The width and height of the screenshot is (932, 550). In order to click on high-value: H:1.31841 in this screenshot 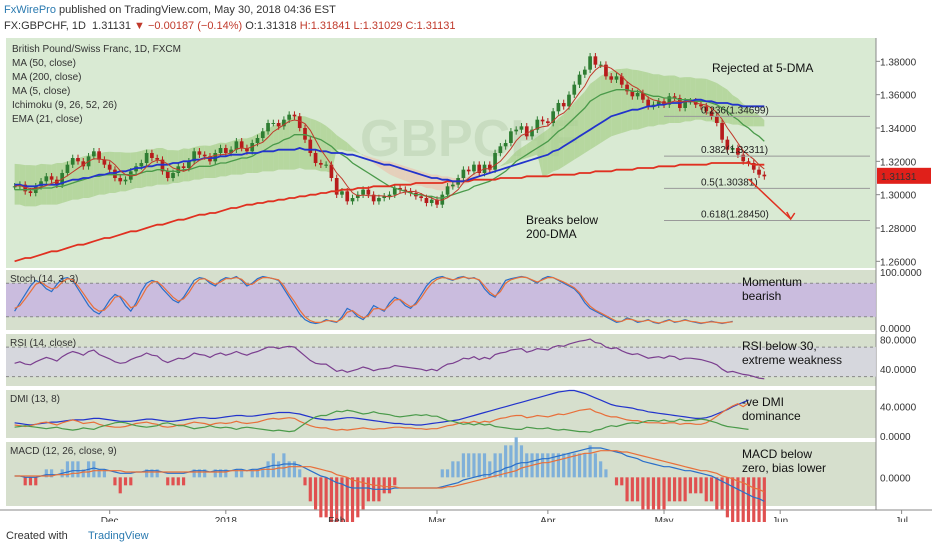, I will do `click(325, 26)`.